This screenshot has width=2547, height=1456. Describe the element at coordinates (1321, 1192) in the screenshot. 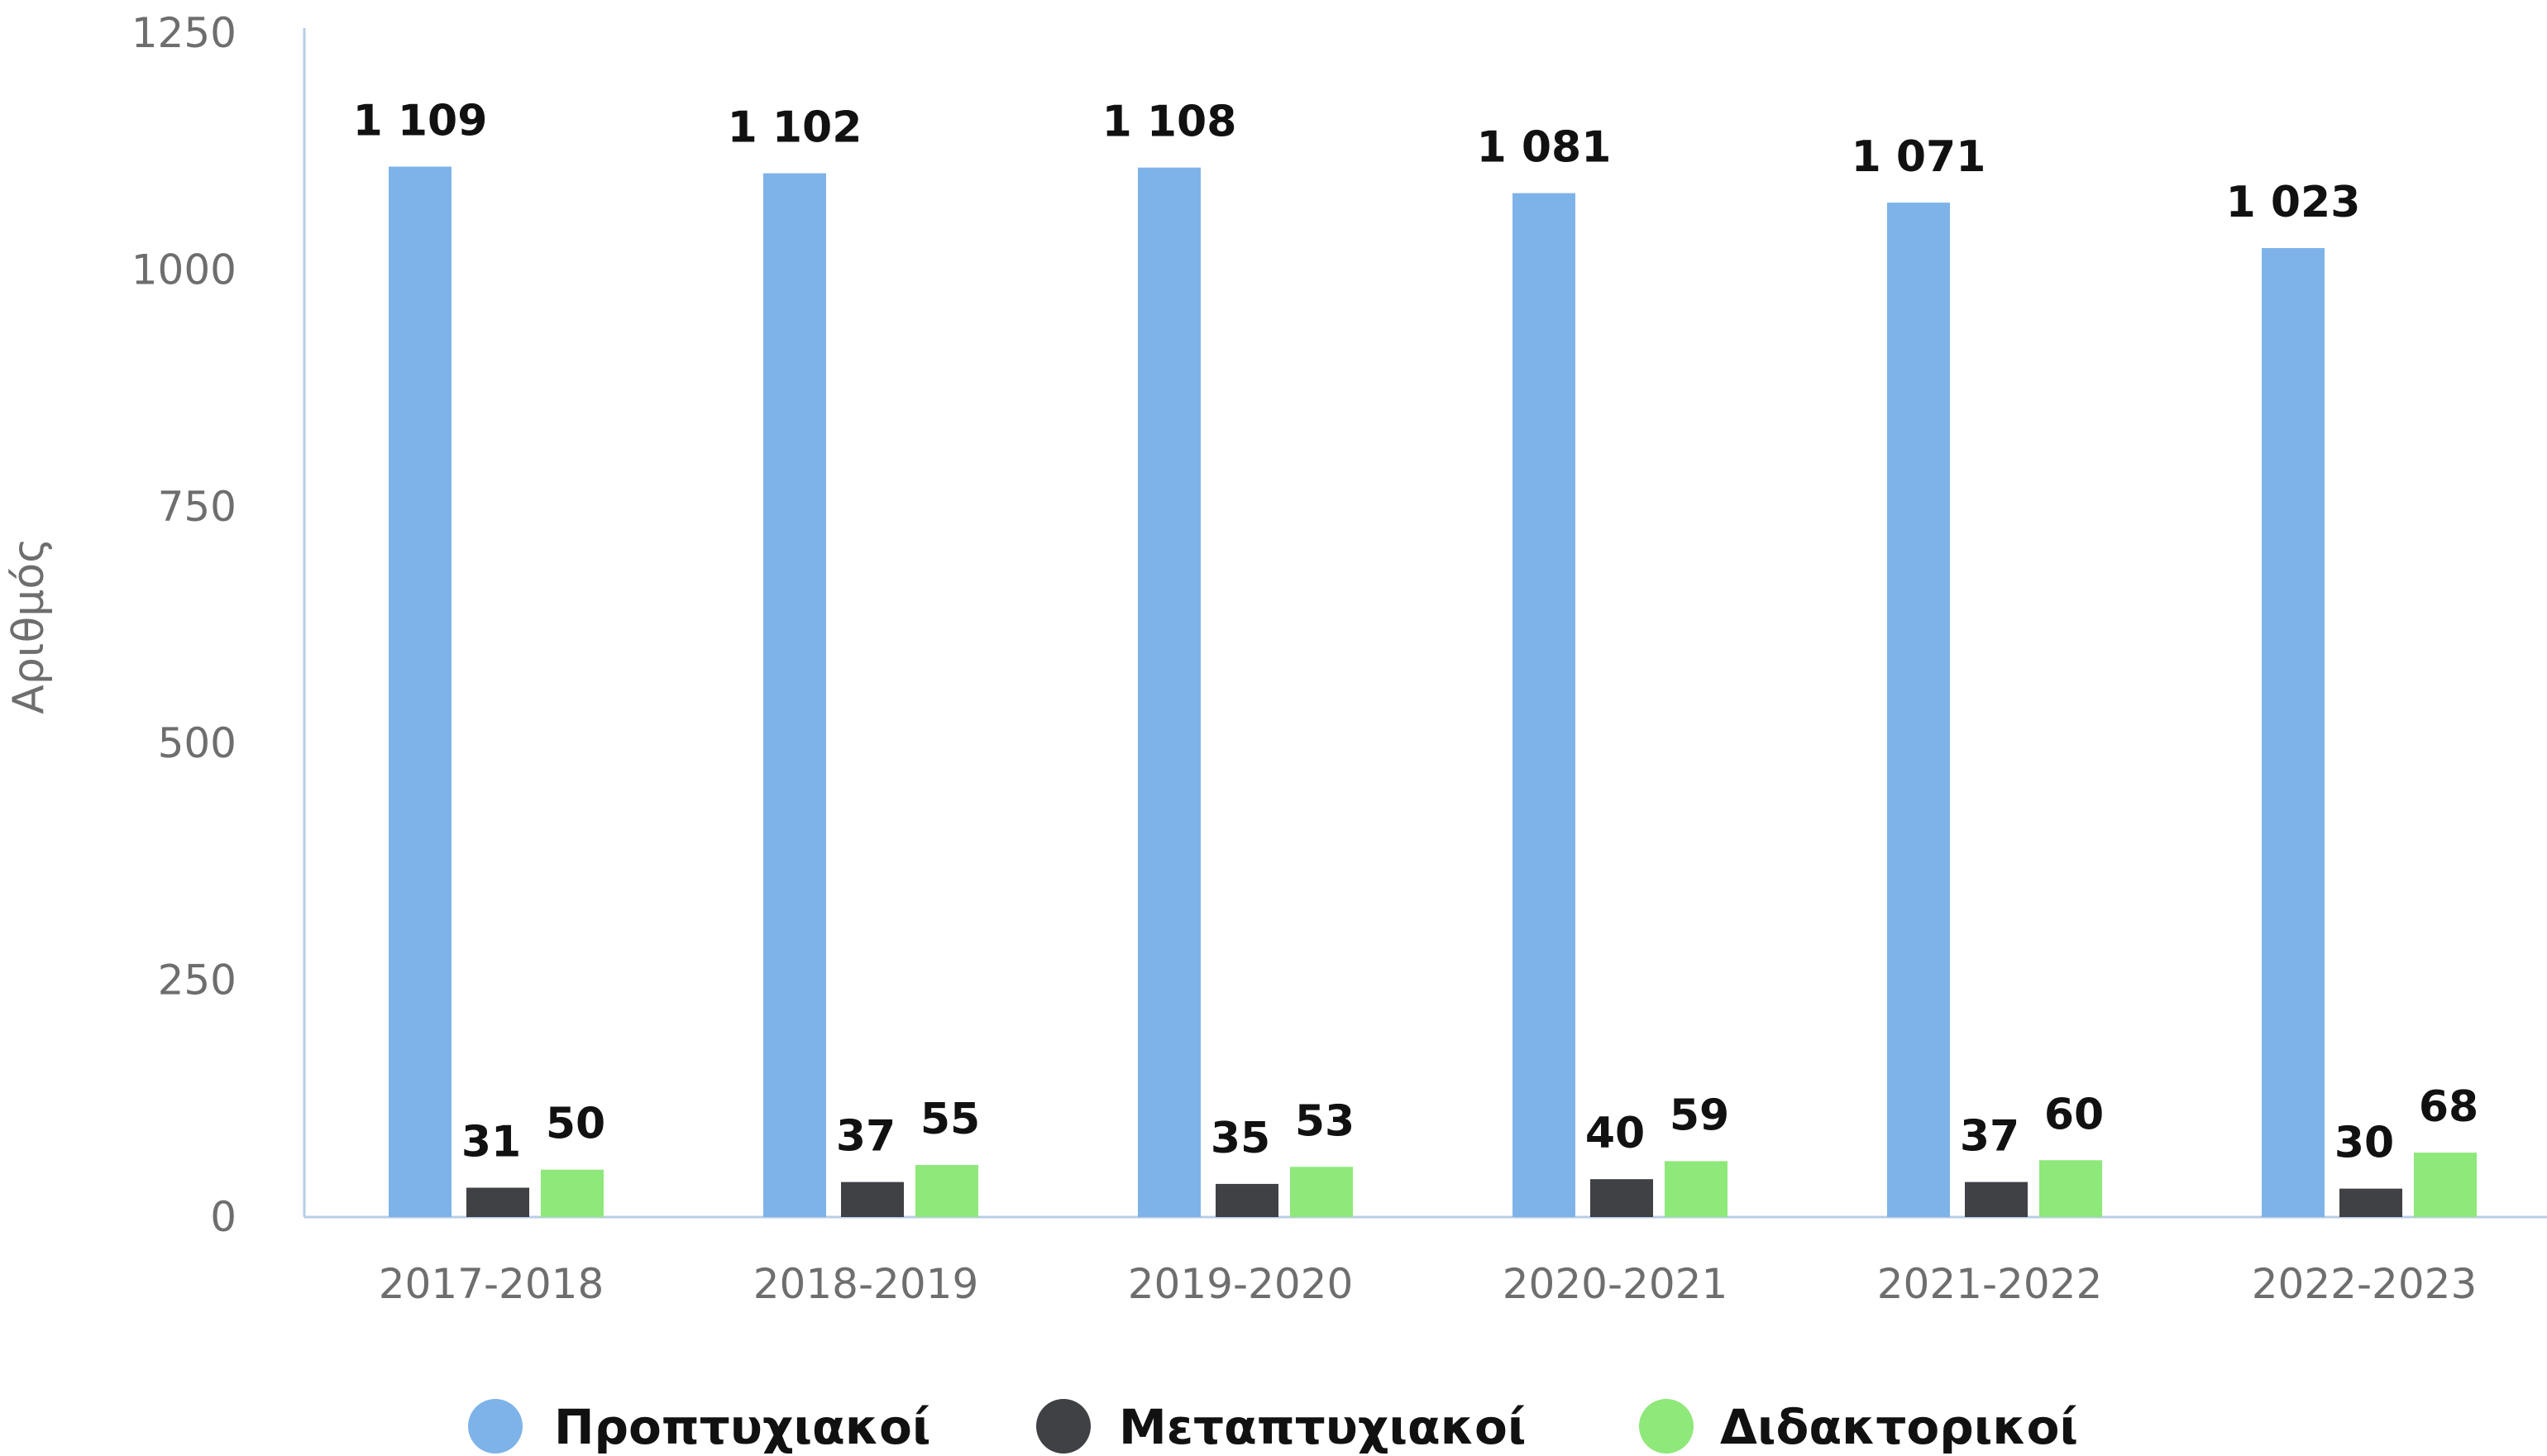

I see `bar-Διδακτορικοί-2019-2020` at that location.